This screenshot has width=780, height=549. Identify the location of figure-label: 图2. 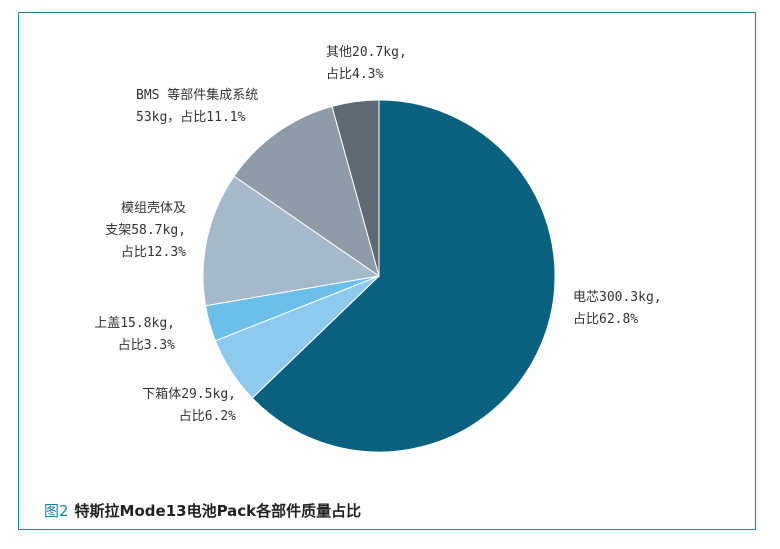
(56, 511).